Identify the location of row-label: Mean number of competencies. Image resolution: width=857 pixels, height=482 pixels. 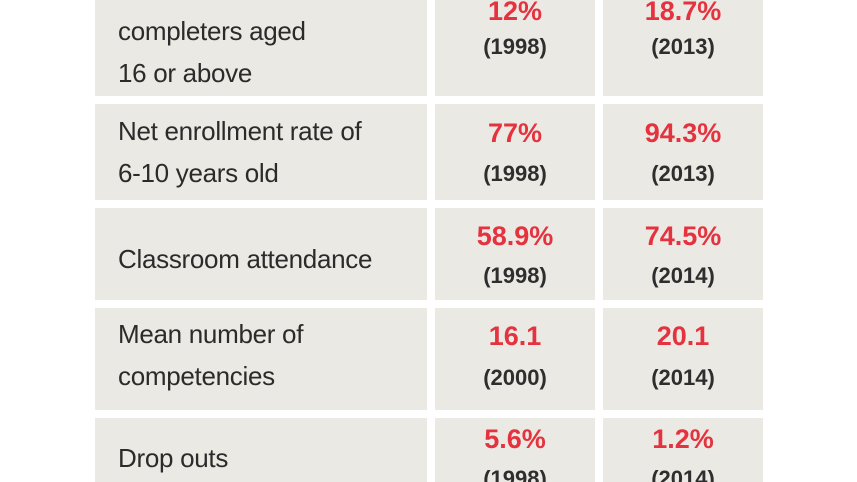
(268, 355).